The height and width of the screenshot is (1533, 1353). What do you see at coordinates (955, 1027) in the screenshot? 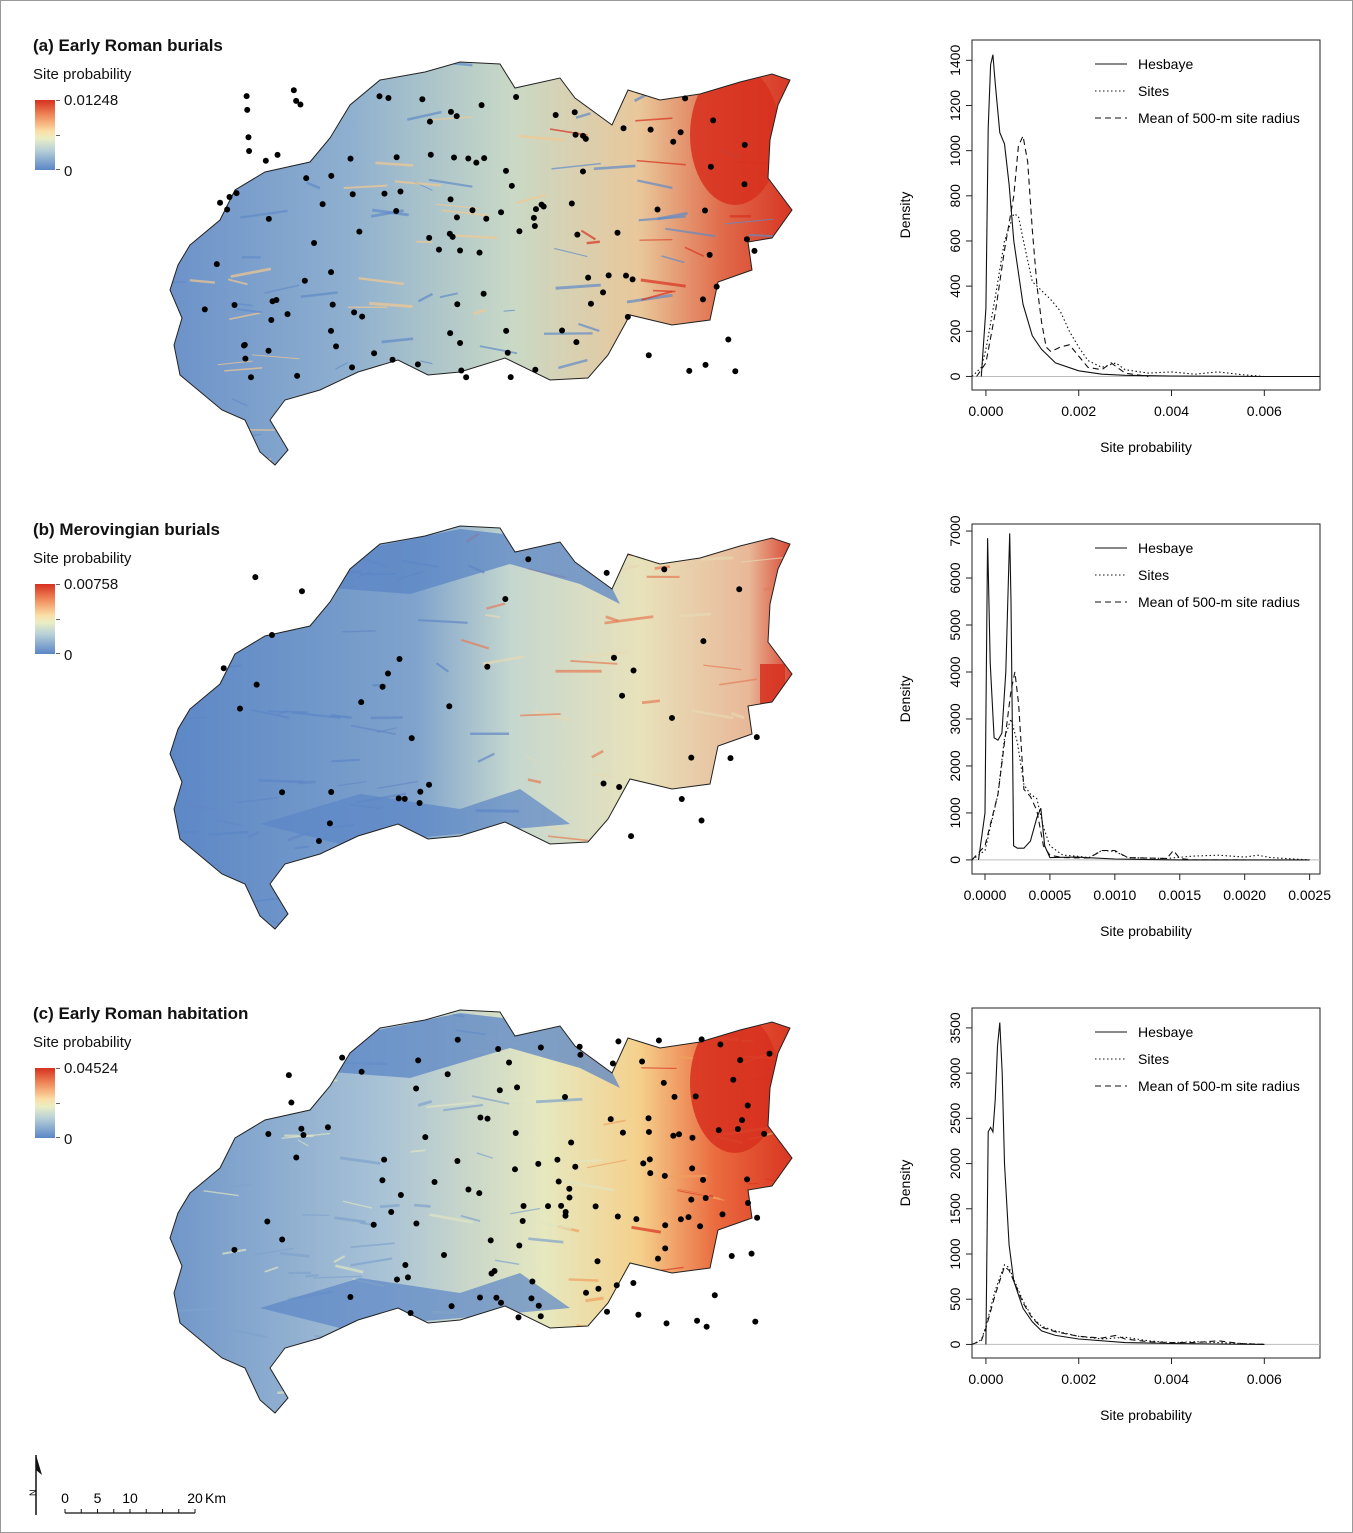
I see `y-tick-label: 3500` at bounding box center [955, 1027].